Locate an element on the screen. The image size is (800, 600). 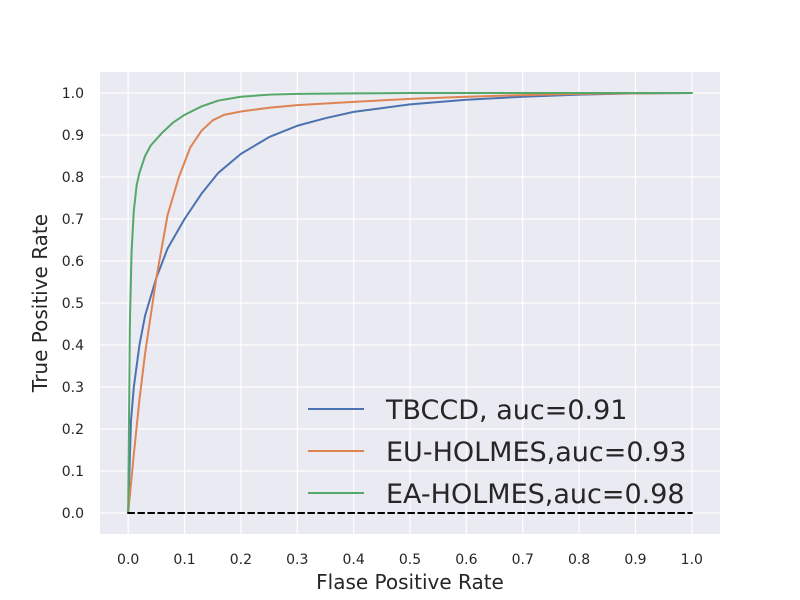
x-tick-label: 0.9 is located at coordinates (635, 560).